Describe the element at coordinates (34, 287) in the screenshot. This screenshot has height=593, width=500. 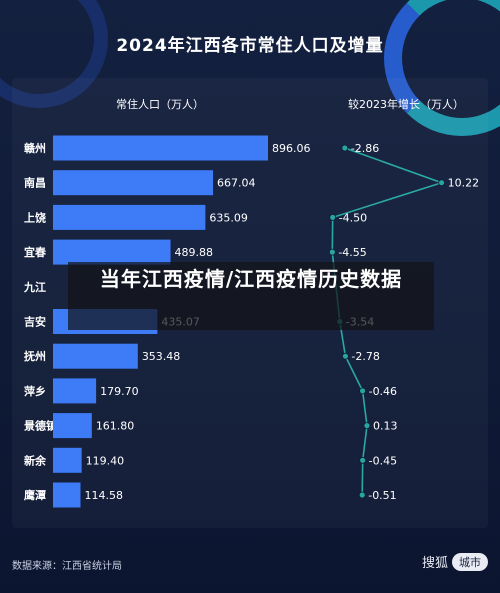
I see `category-label: 九江` at that location.